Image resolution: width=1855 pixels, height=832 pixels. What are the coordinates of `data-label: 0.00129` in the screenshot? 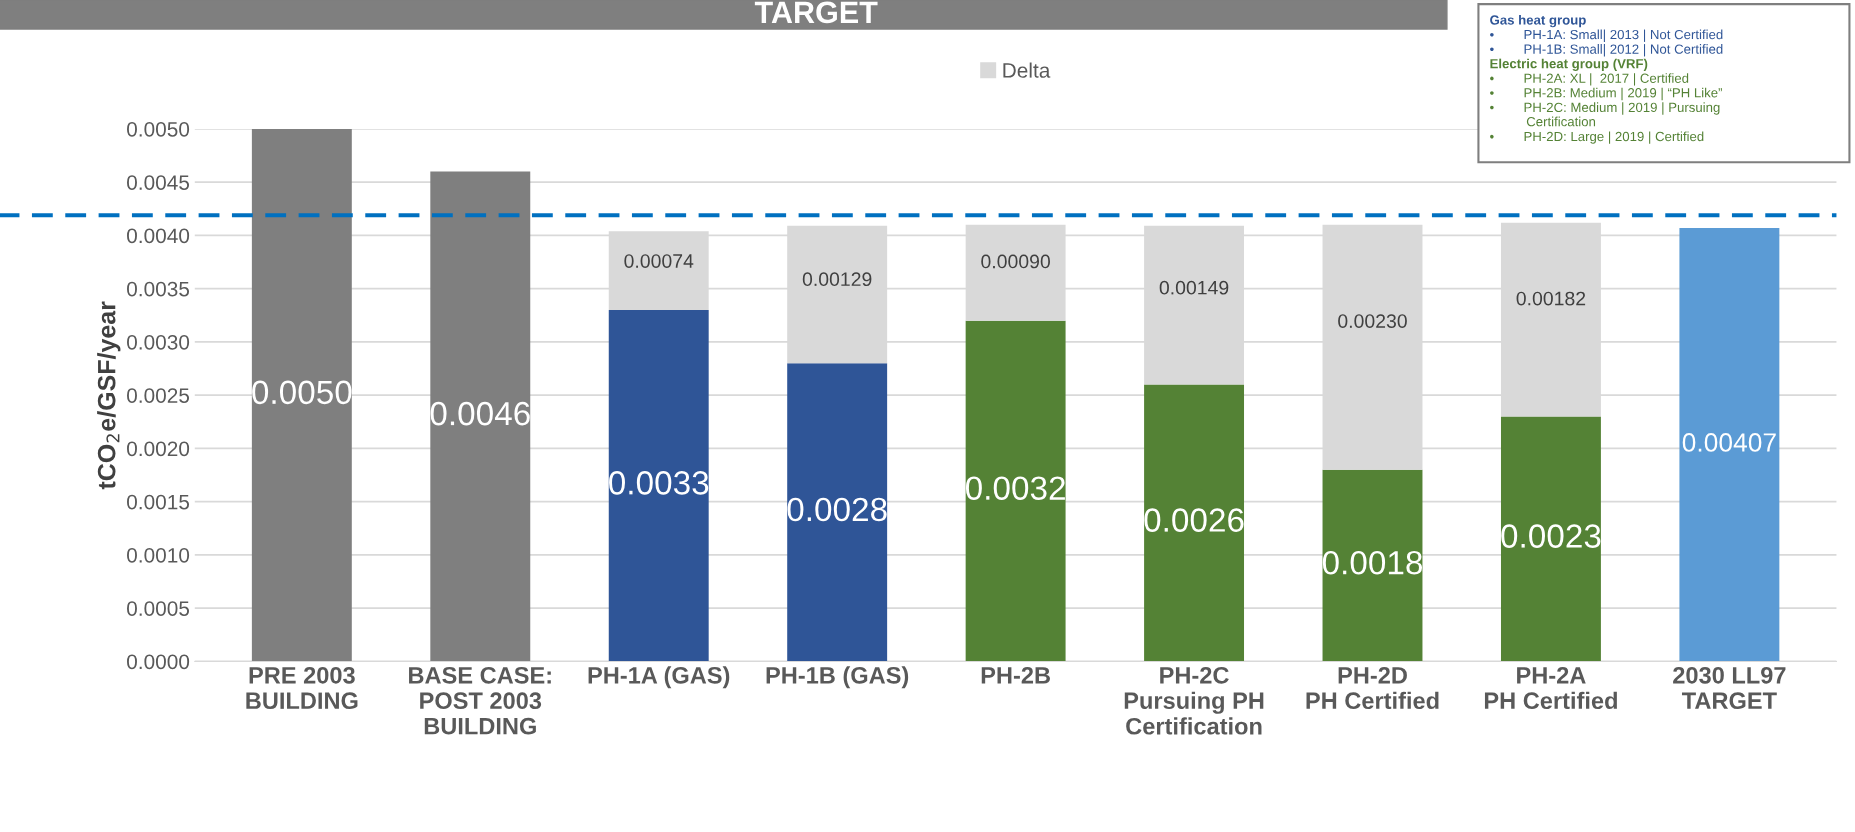 It's located at (837, 279).